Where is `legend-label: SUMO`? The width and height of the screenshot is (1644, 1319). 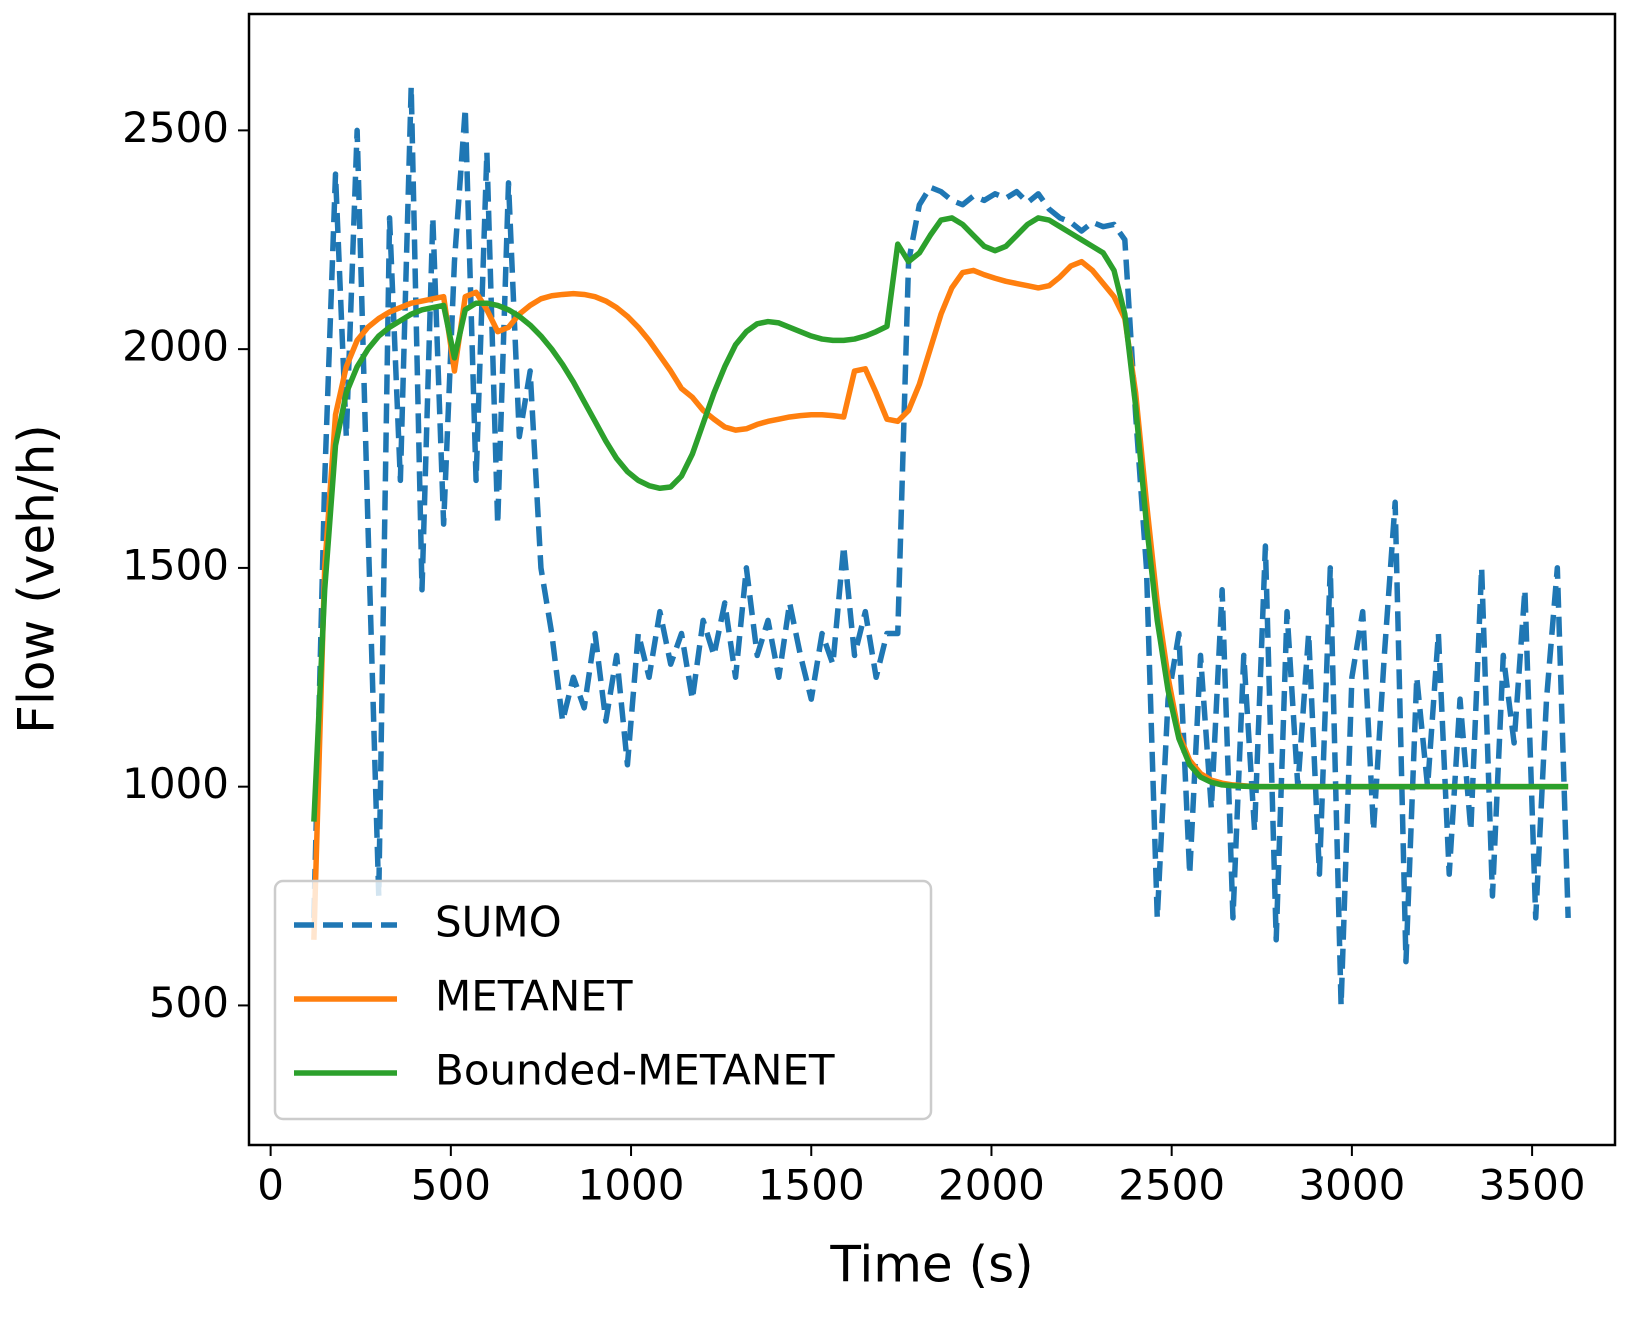 legend-label: SUMO is located at coordinates (498, 922).